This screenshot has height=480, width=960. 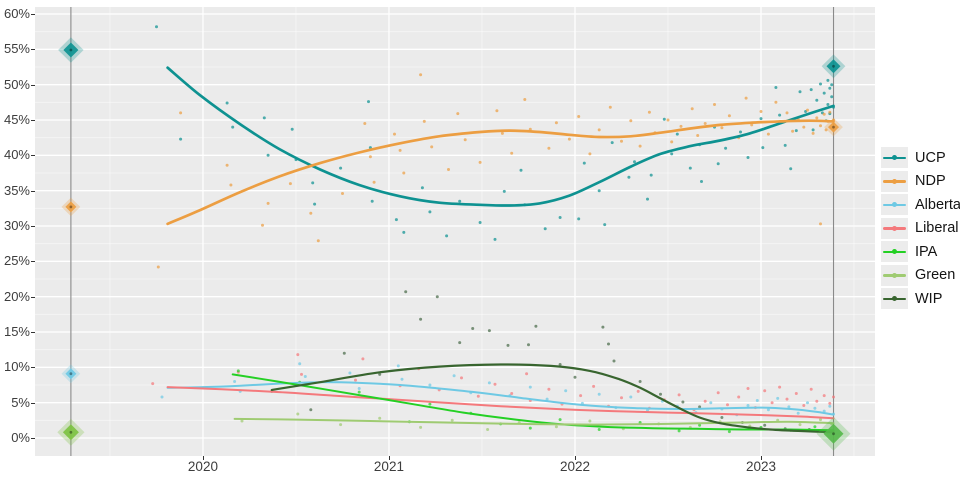 I want to click on election-marker-ndp, so click(x=833, y=127).